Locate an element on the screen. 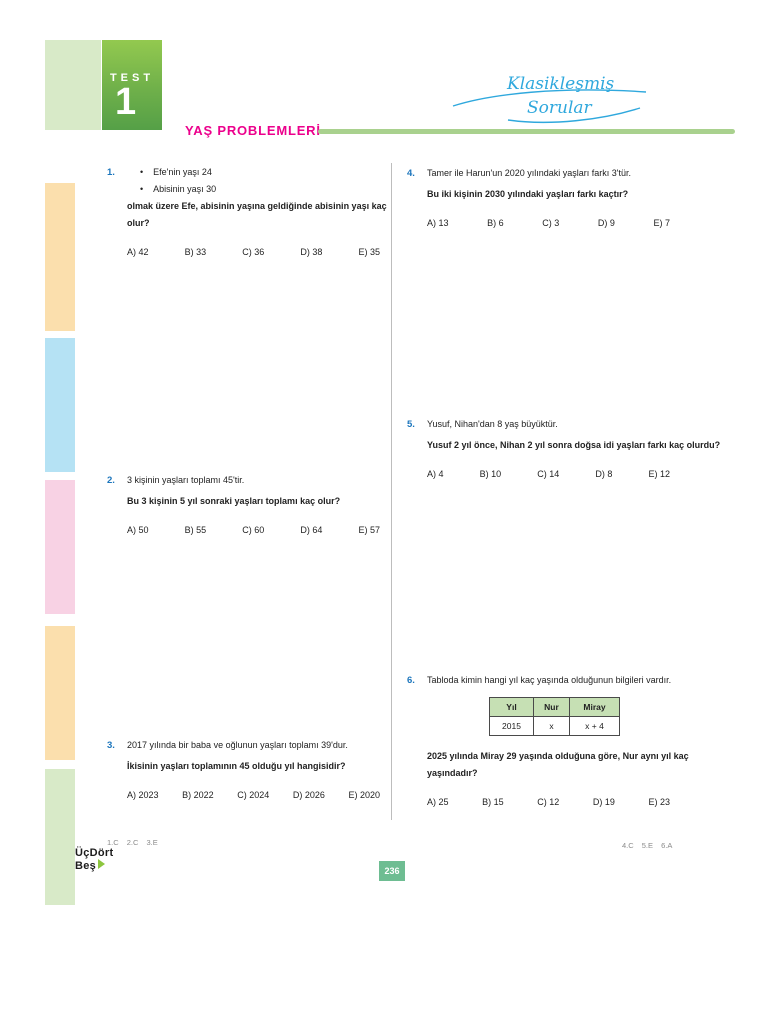  answer-option: E) 35 is located at coordinates (369, 252).